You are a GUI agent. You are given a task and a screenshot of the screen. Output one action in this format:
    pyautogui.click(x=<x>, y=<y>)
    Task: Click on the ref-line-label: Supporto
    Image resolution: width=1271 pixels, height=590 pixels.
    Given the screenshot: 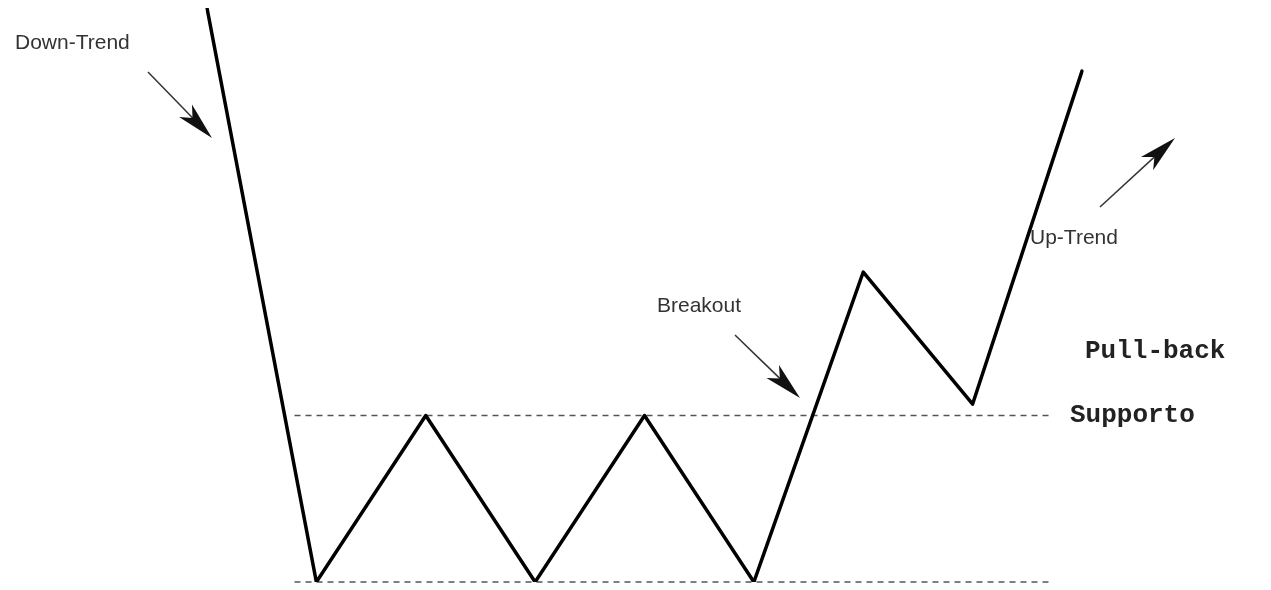 What is the action you would take?
    pyautogui.click(x=1132, y=415)
    